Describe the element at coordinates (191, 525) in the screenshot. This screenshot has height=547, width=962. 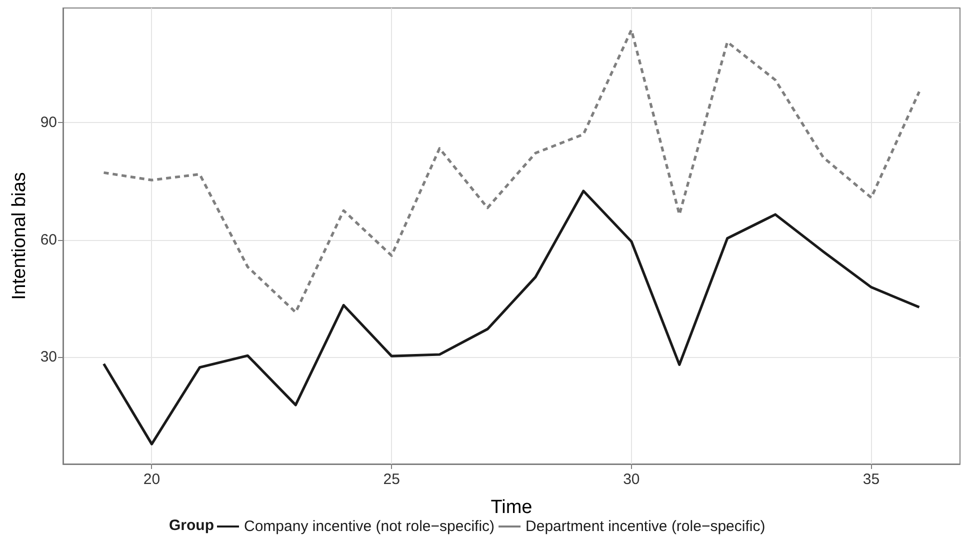
I see `legend-title: Group` at that location.